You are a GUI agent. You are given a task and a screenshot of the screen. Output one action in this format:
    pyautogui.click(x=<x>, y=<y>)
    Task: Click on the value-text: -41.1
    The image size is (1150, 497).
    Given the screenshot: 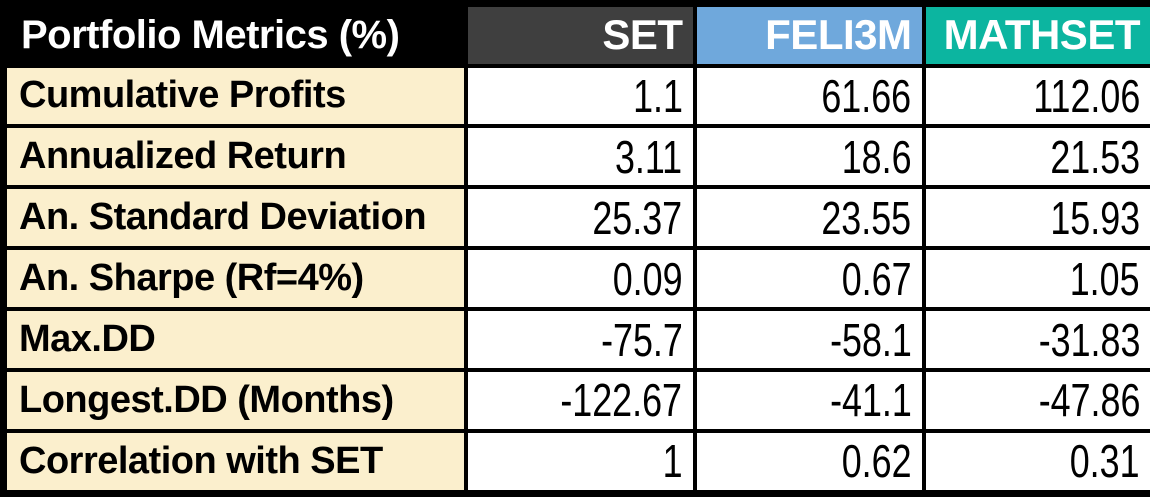 What is the action you would take?
    pyautogui.click(x=870, y=400)
    